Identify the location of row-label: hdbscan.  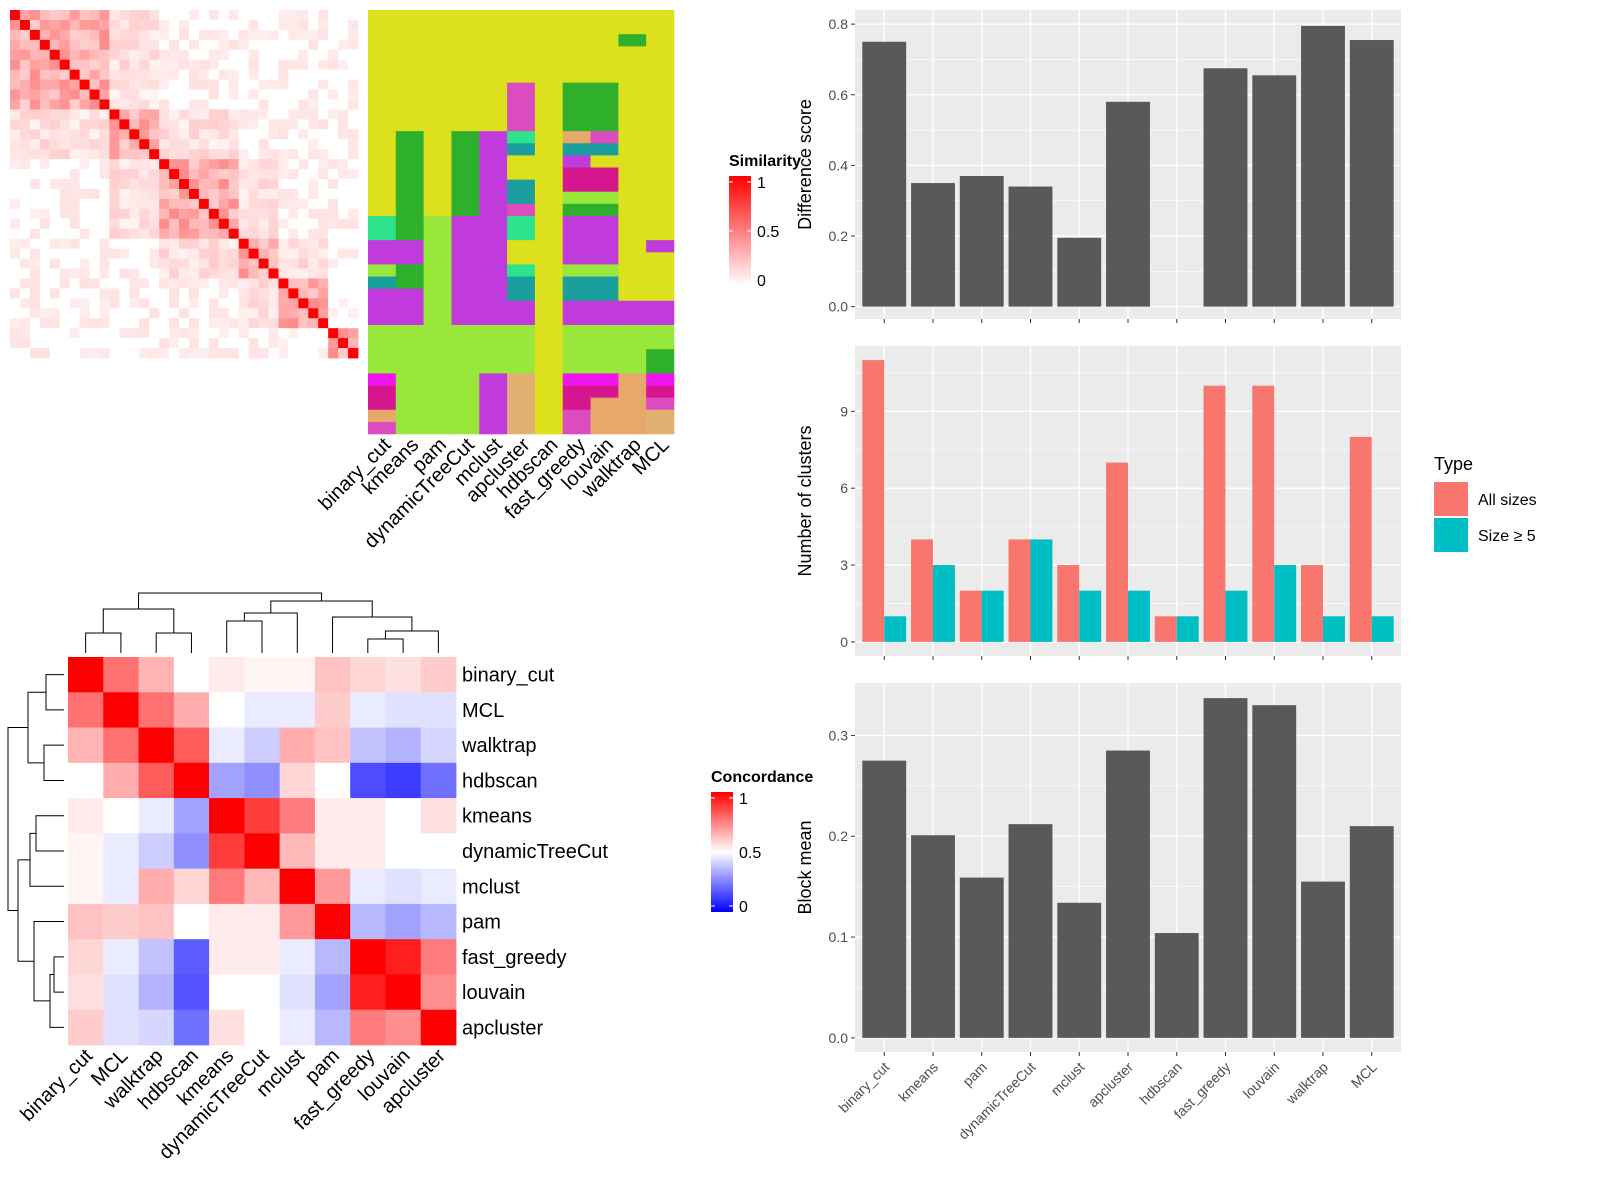
(500, 781).